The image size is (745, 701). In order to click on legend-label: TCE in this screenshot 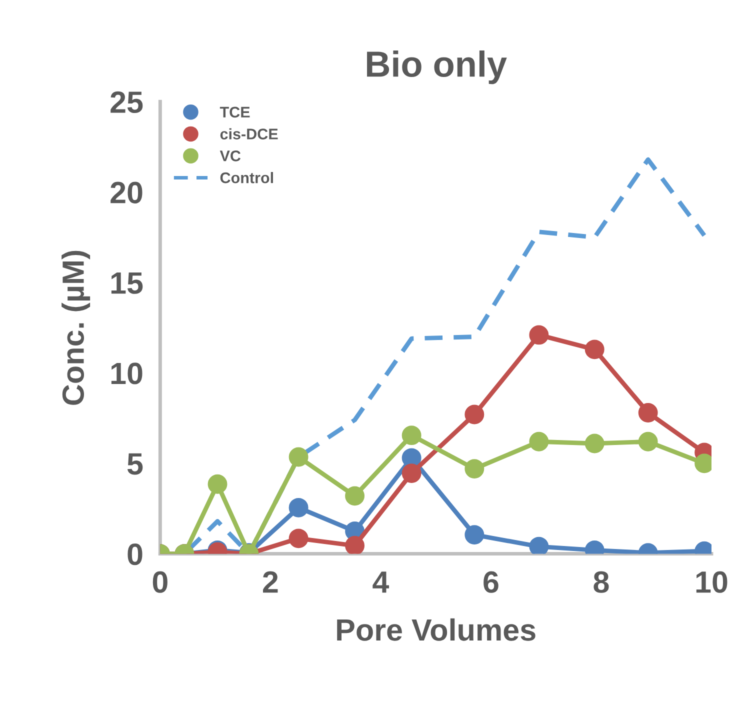, I will do `click(235, 112)`.